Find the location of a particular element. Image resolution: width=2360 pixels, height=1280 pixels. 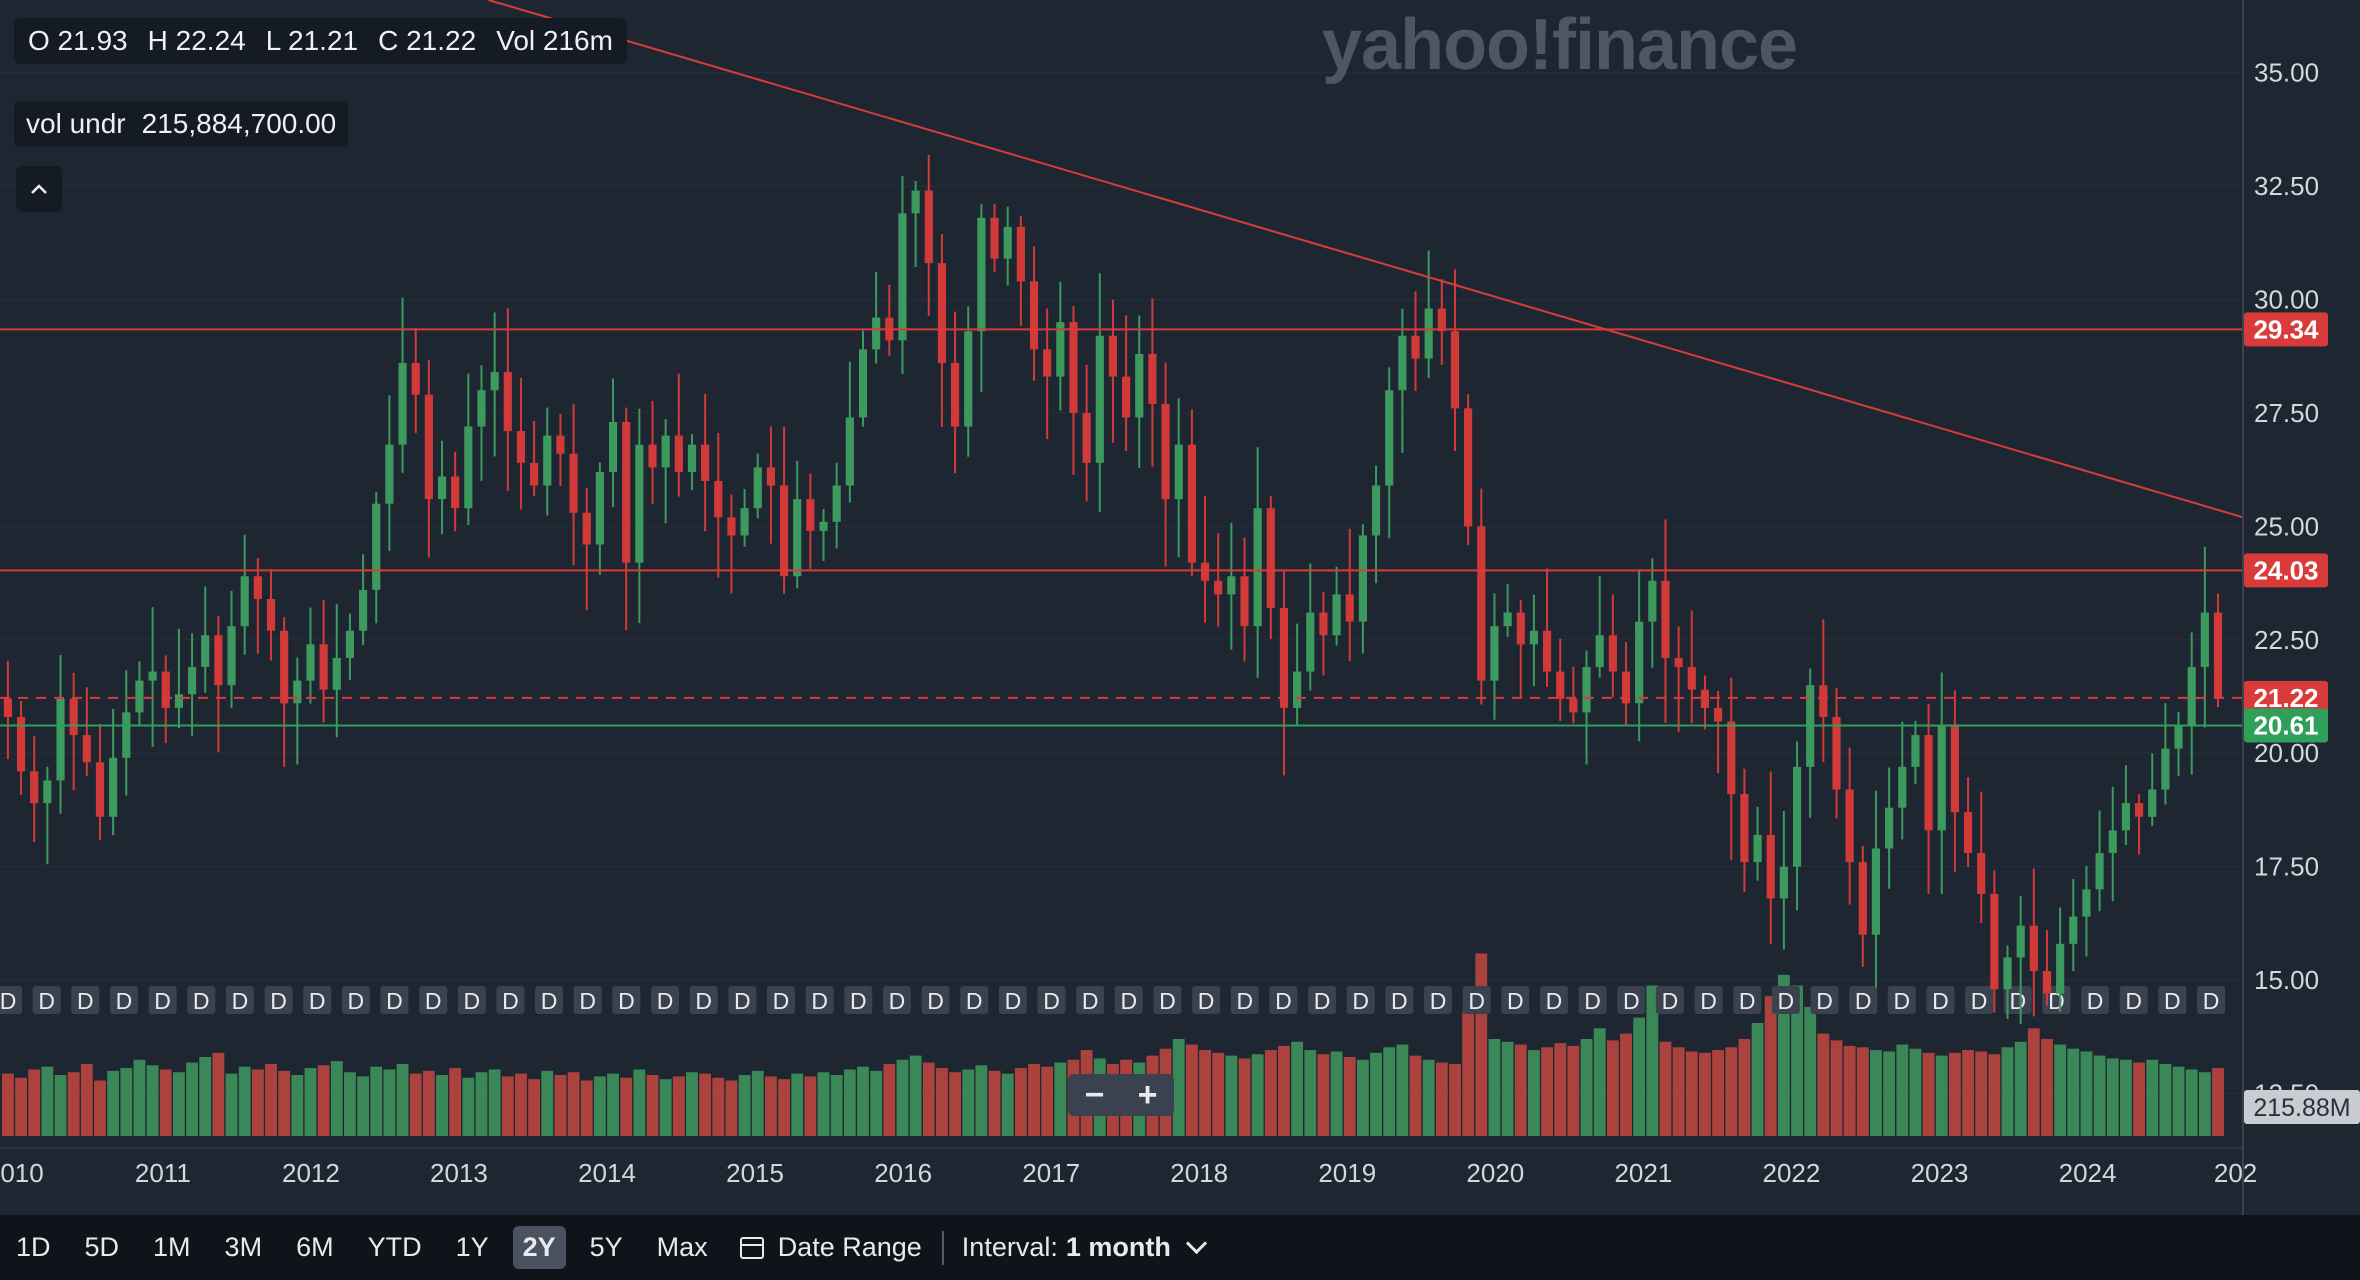

volume-value: Vol 216m is located at coordinates (554, 40).